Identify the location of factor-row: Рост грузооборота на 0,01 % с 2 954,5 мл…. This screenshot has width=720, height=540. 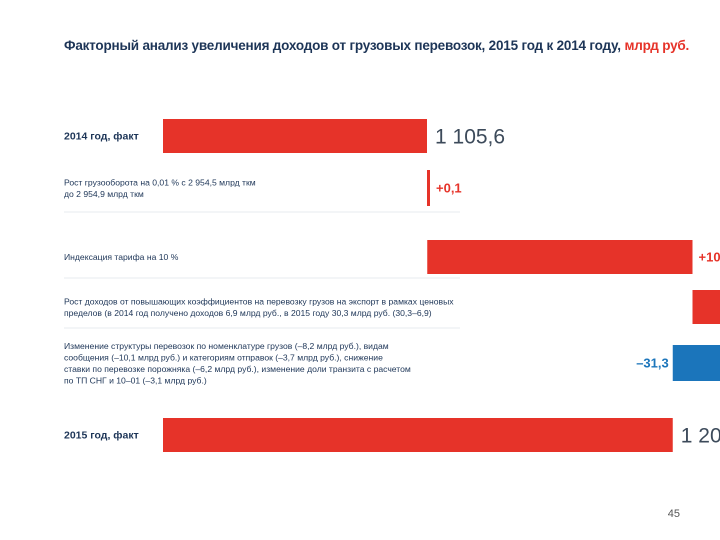
(263, 191).